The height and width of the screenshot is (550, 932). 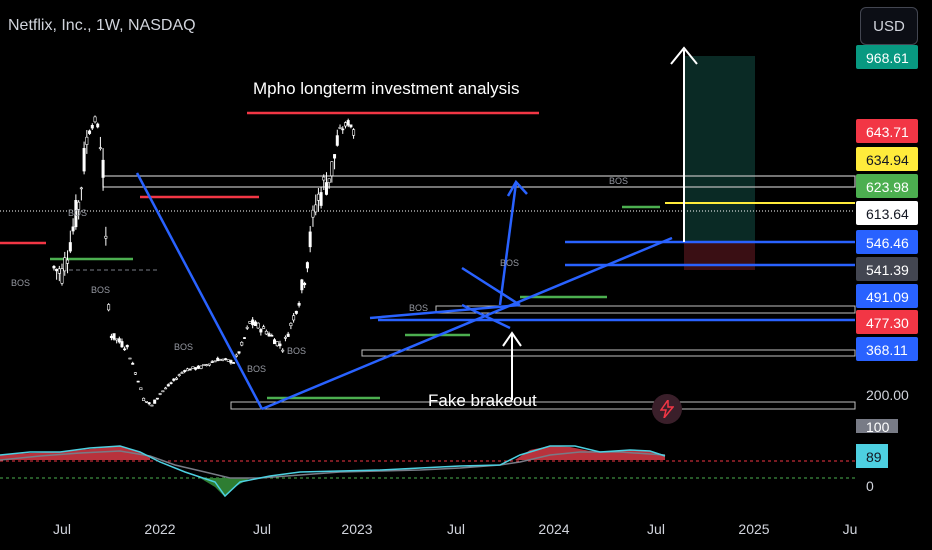 What do you see at coordinates (719, 163) in the screenshot?
I see `position-zones` at bounding box center [719, 163].